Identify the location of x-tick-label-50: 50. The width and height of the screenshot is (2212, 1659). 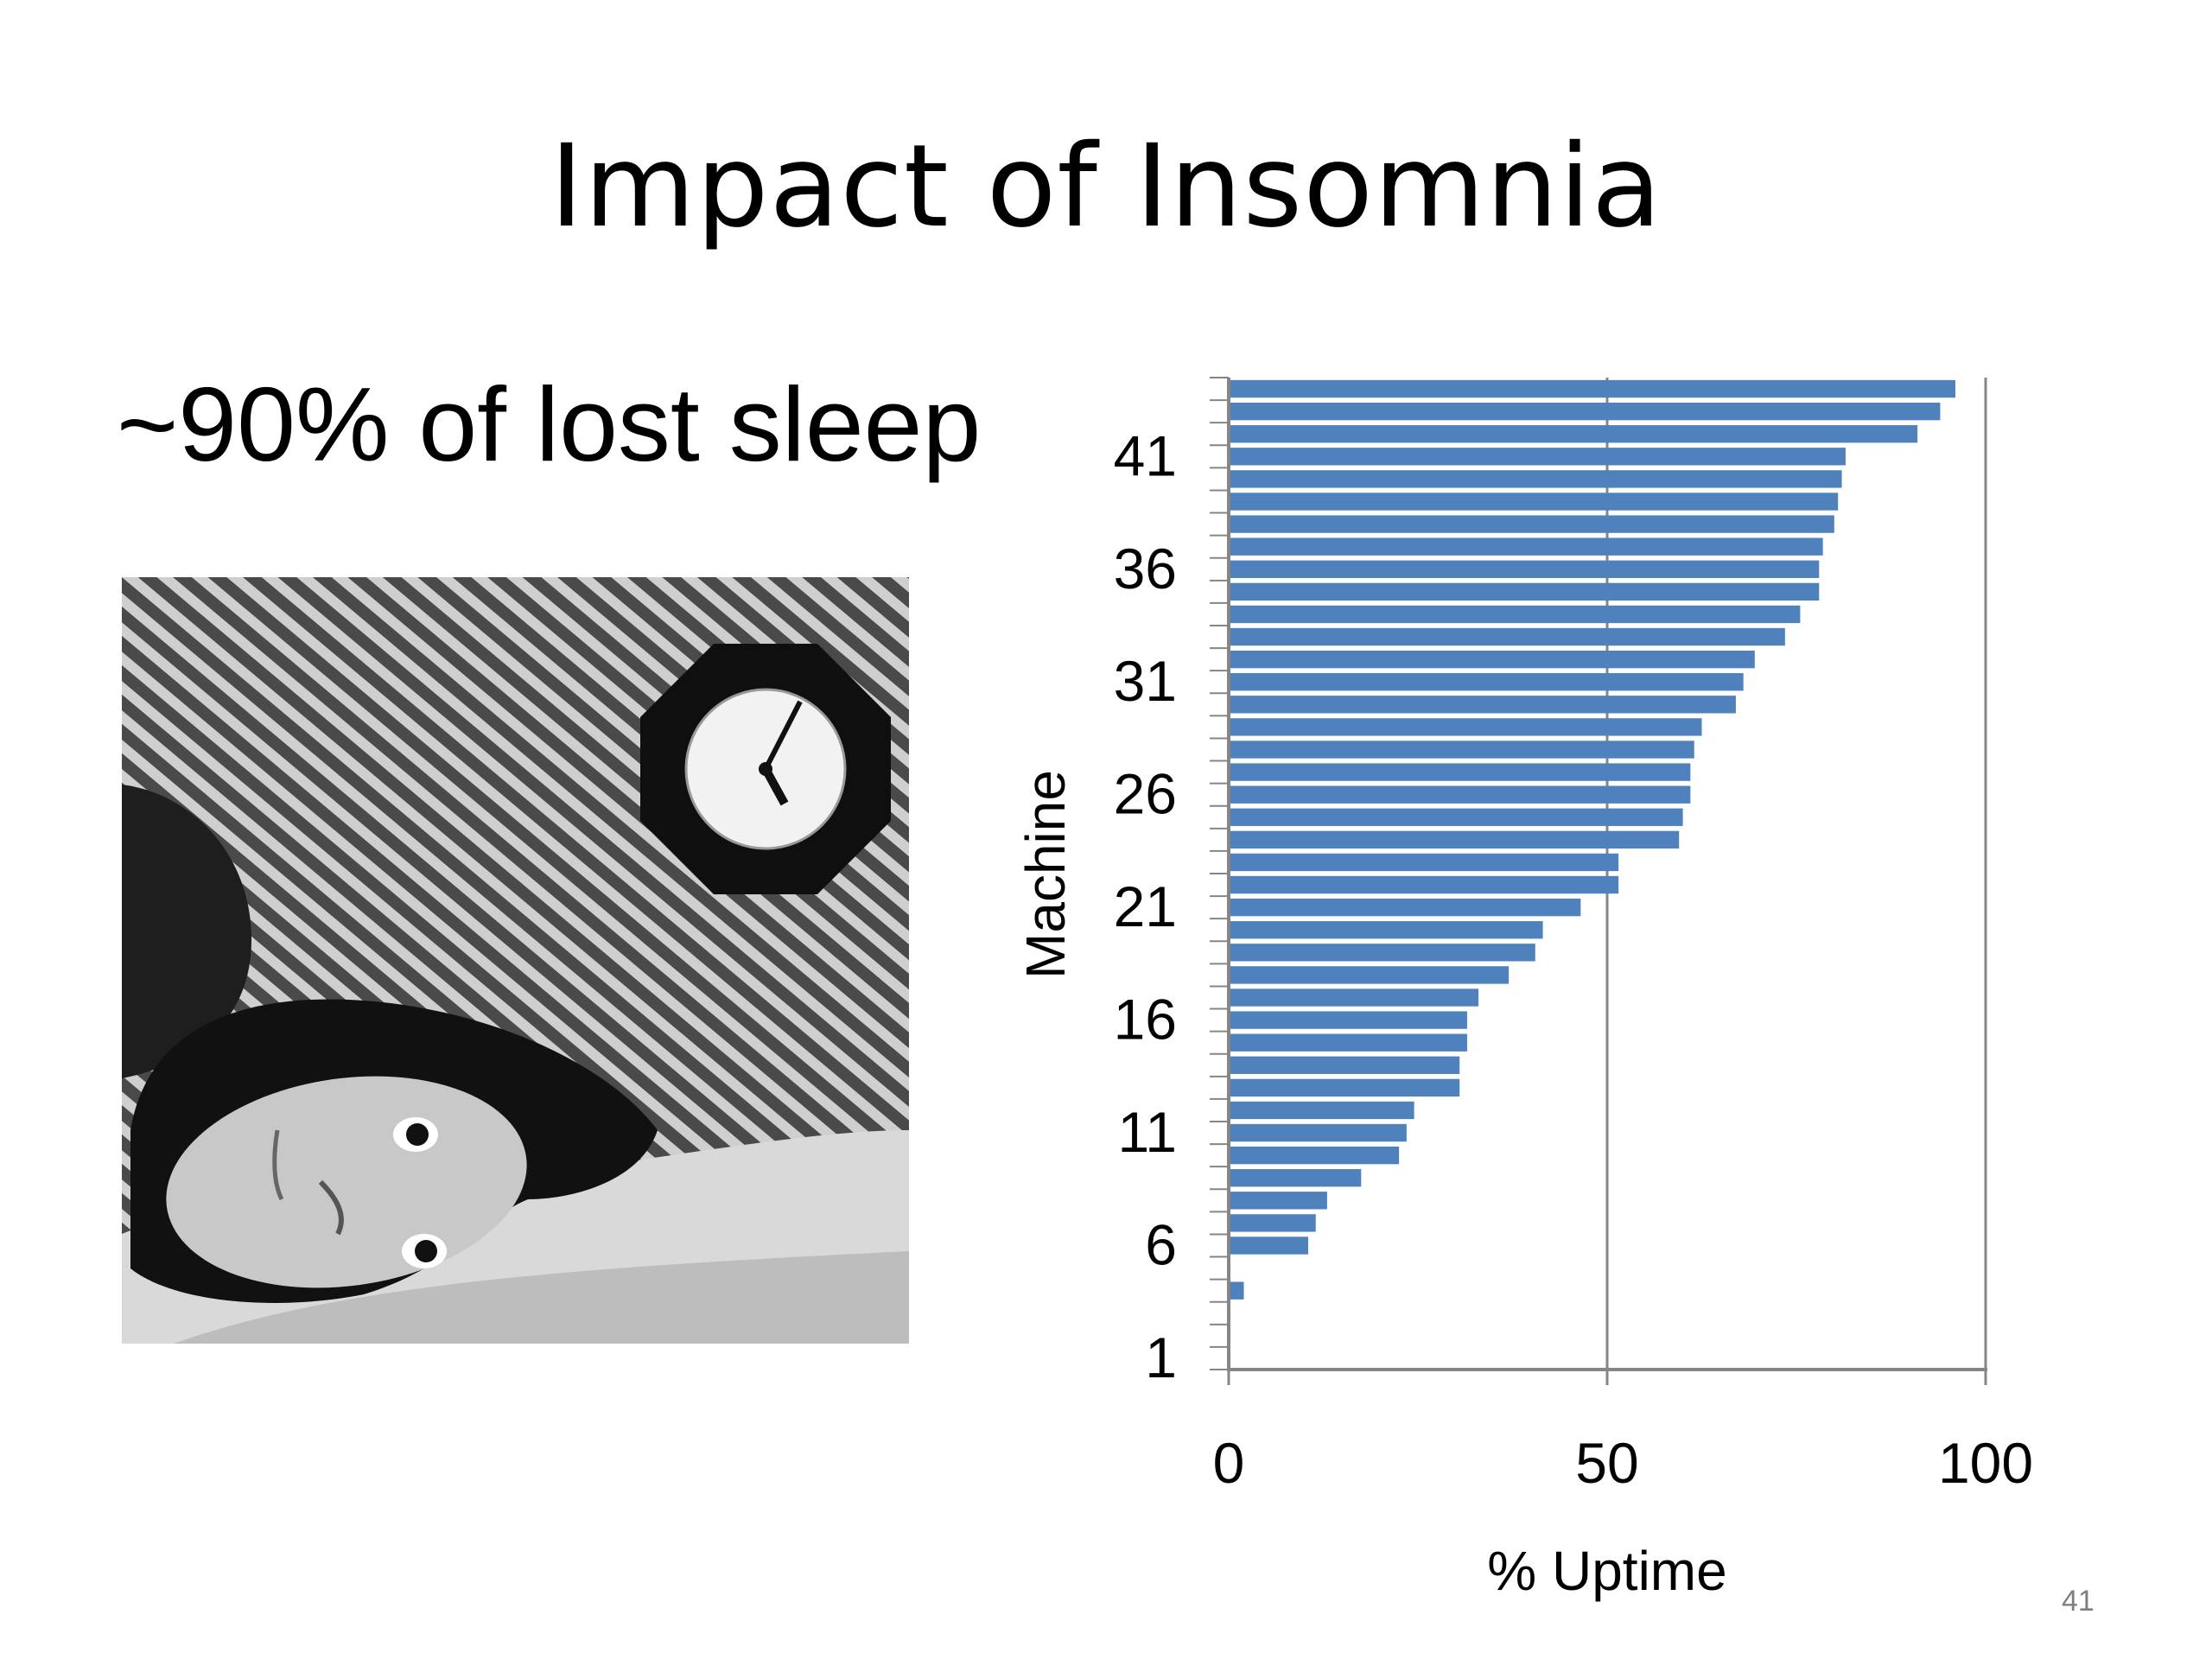
(1606, 1463).